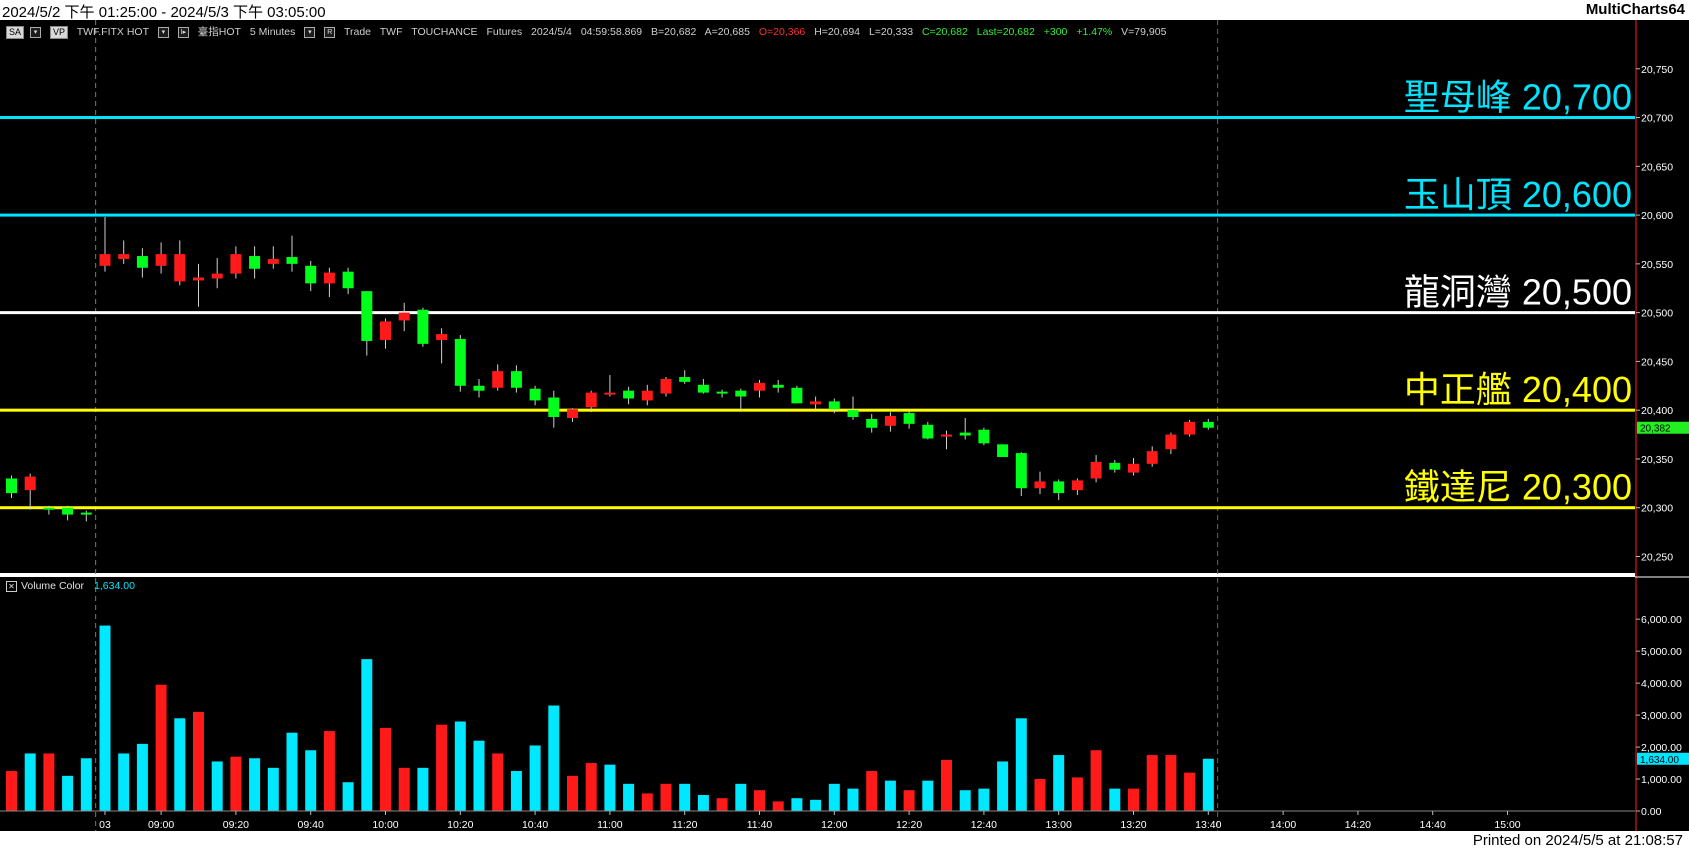  Describe the element at coordinates (782, 32) in the screenshot. I see `open-price: O=20,366` at that location.